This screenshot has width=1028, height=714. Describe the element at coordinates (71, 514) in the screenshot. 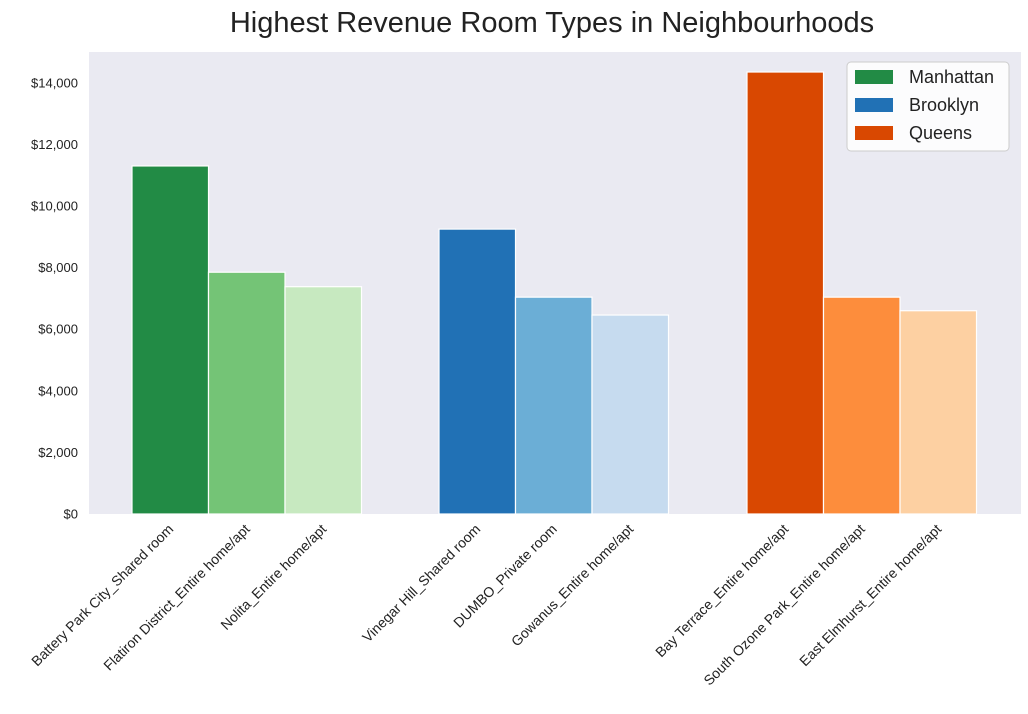

I see `y-tick-label: $0` at that location.